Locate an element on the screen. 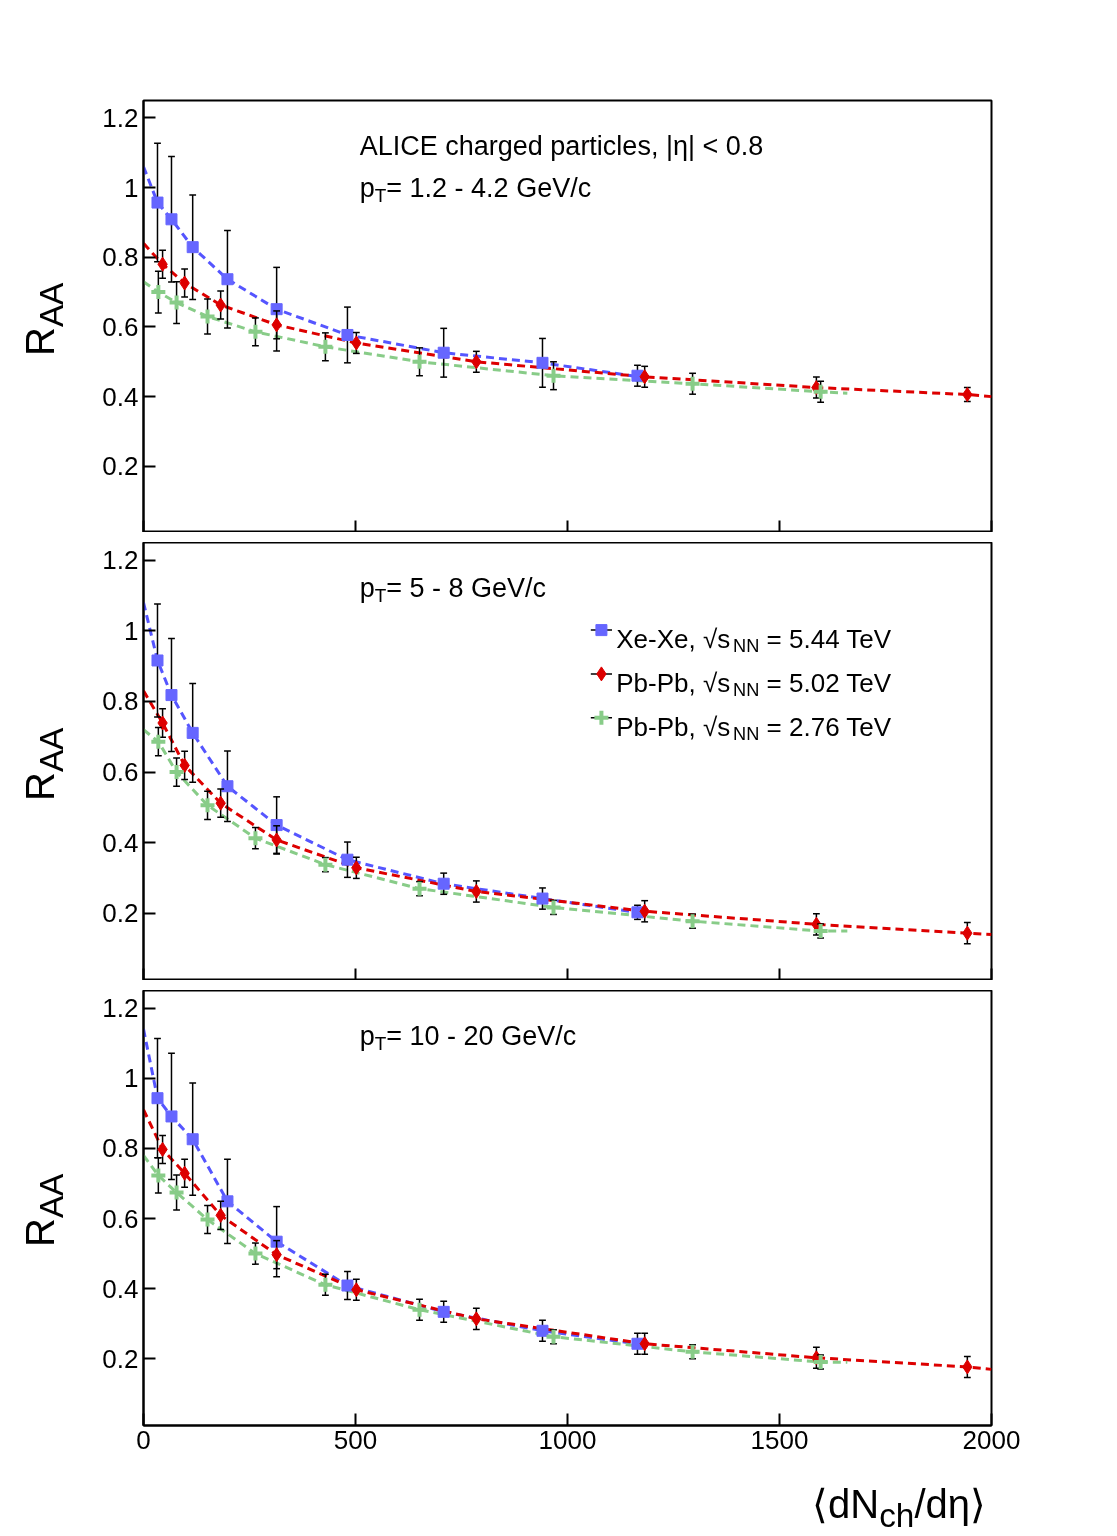  x-tick-label: 2000 is located at coordinates (991, 1439).